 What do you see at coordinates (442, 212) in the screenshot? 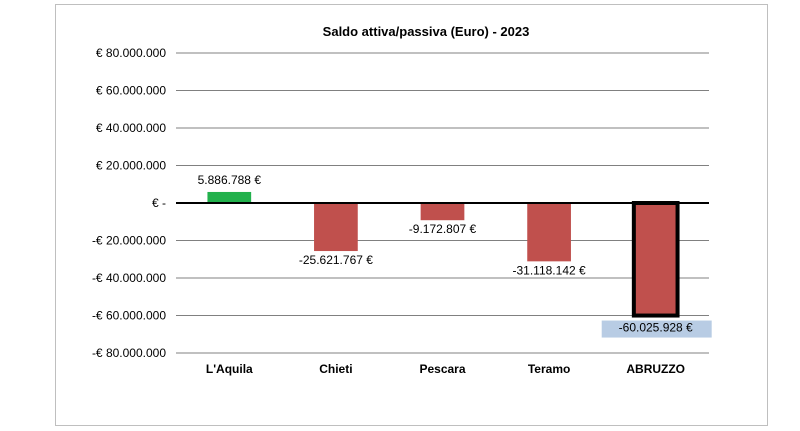
I see `bar-pescara` at bounding box center [442, 212].